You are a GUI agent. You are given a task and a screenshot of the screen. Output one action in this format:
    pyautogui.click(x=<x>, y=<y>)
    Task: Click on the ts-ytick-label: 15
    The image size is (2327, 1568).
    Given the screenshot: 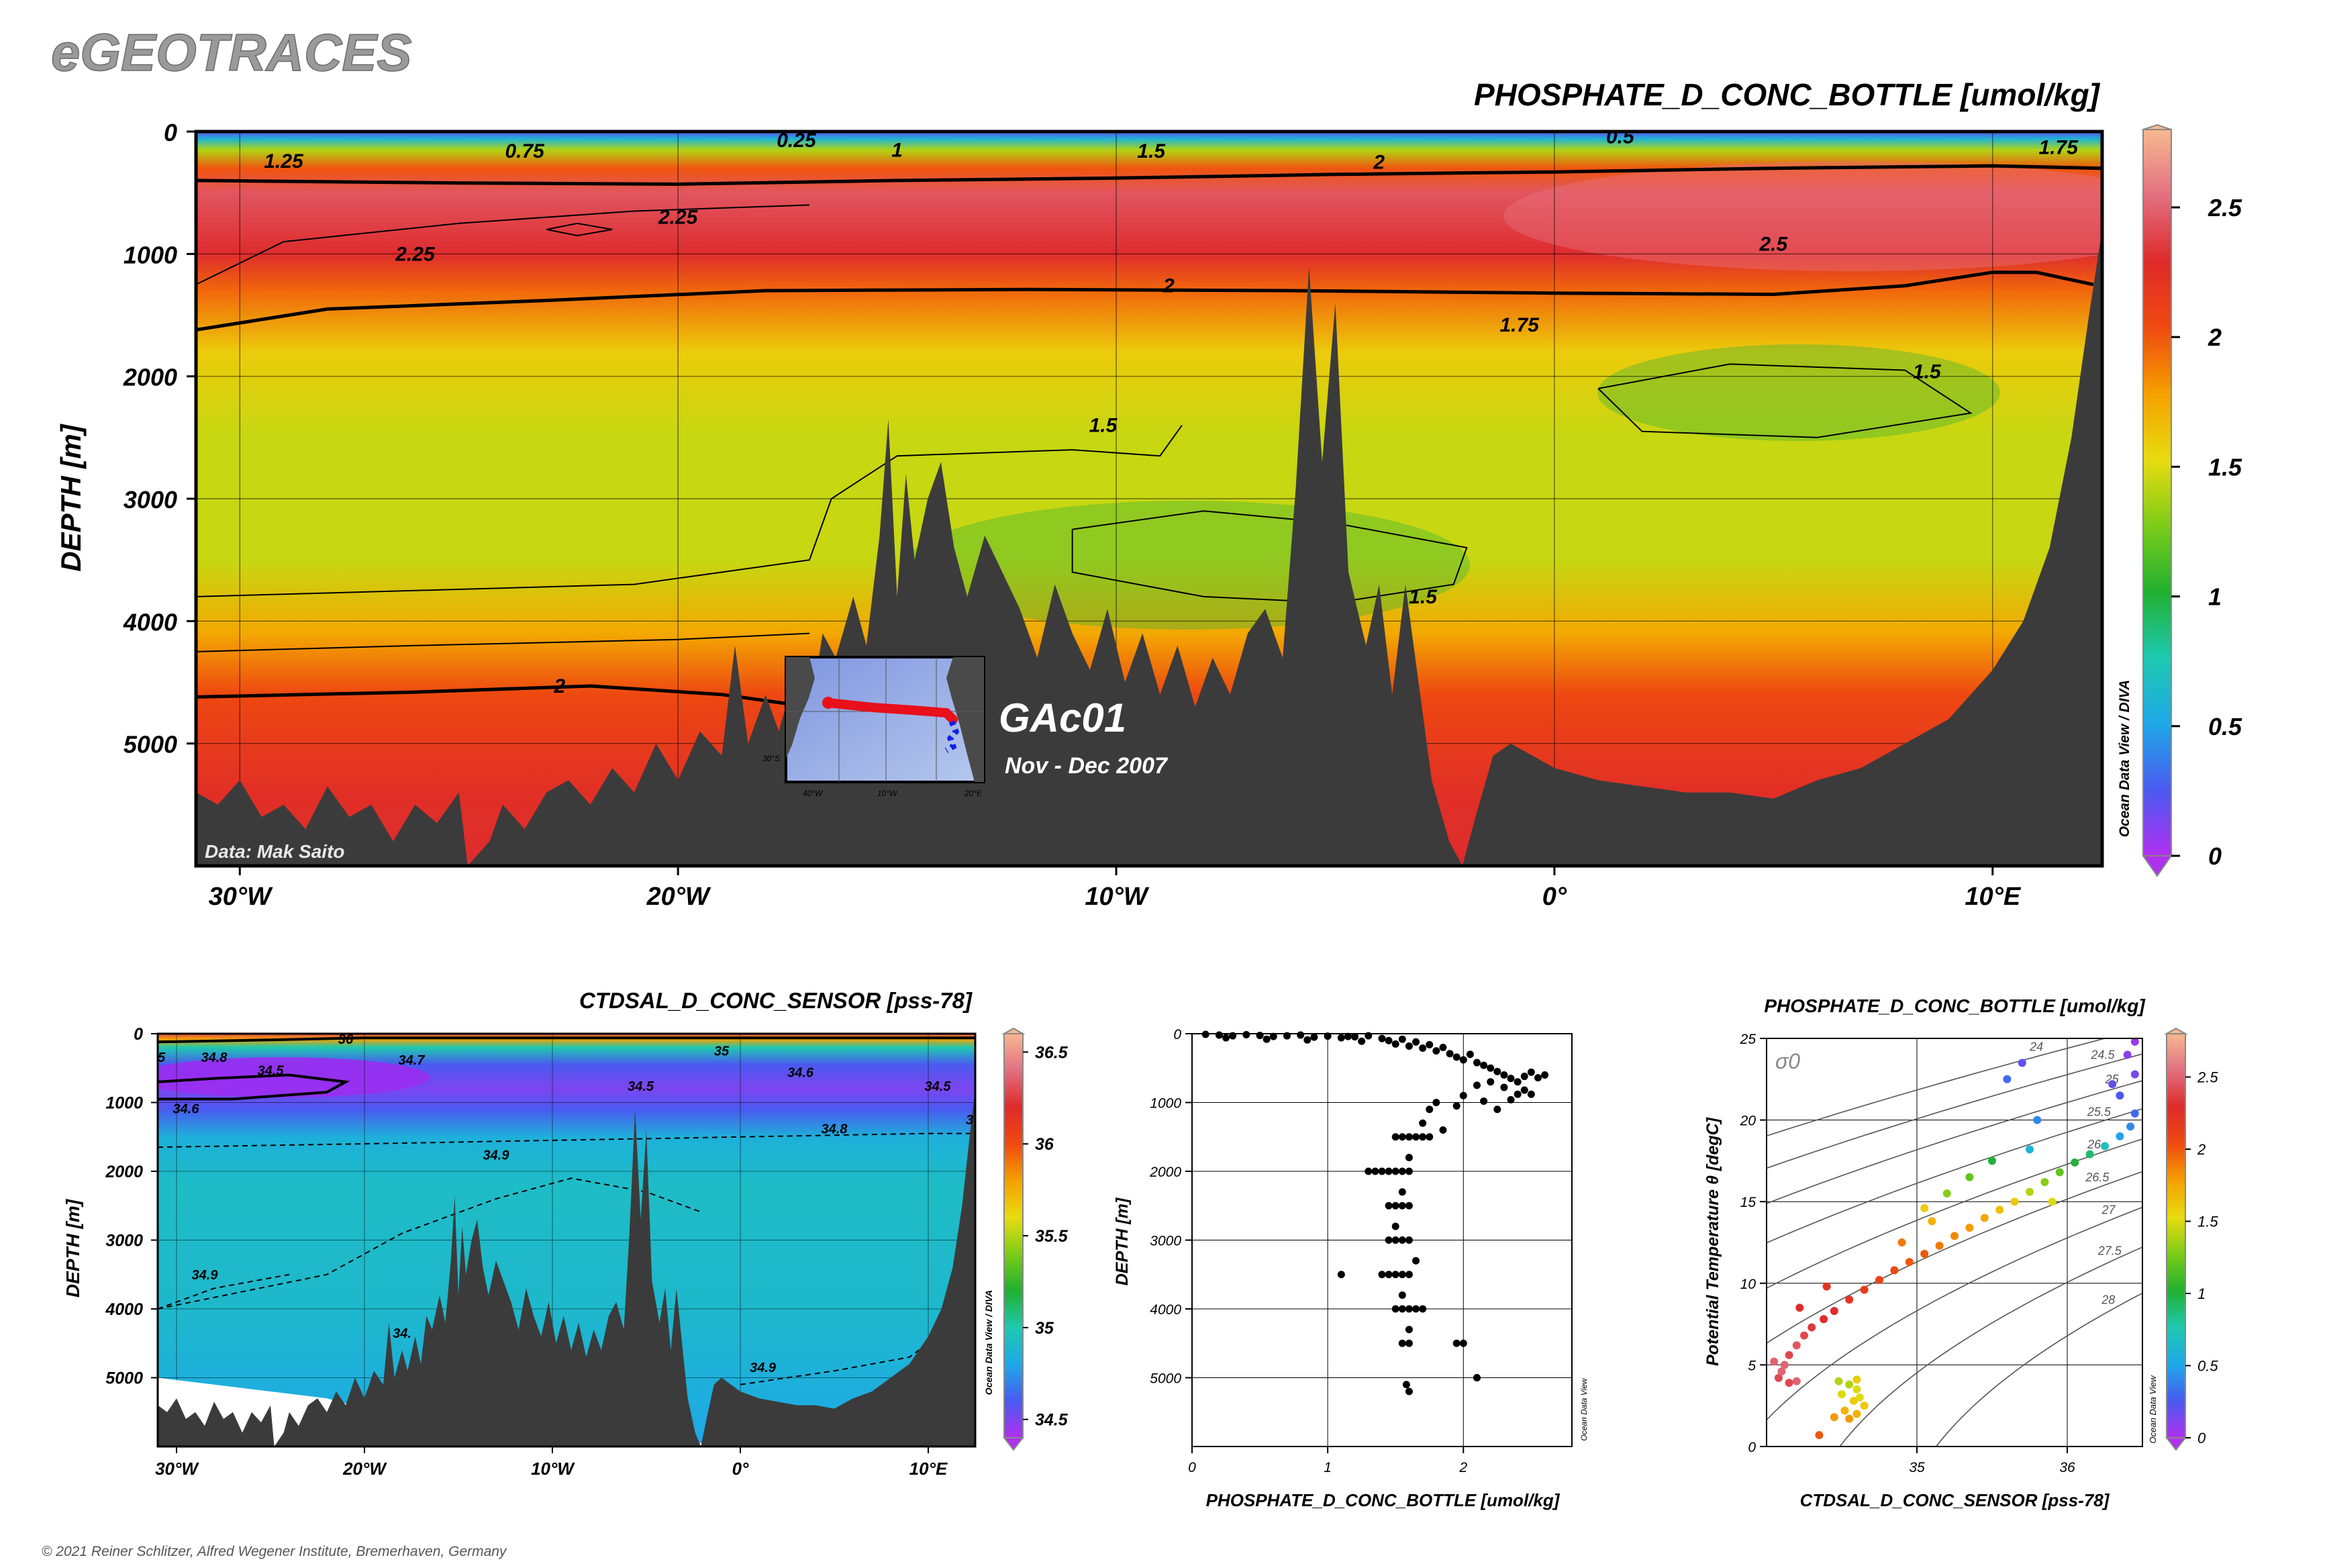 What is the action you would take?
    pyautogui.click(x=1748, y=1203)
    